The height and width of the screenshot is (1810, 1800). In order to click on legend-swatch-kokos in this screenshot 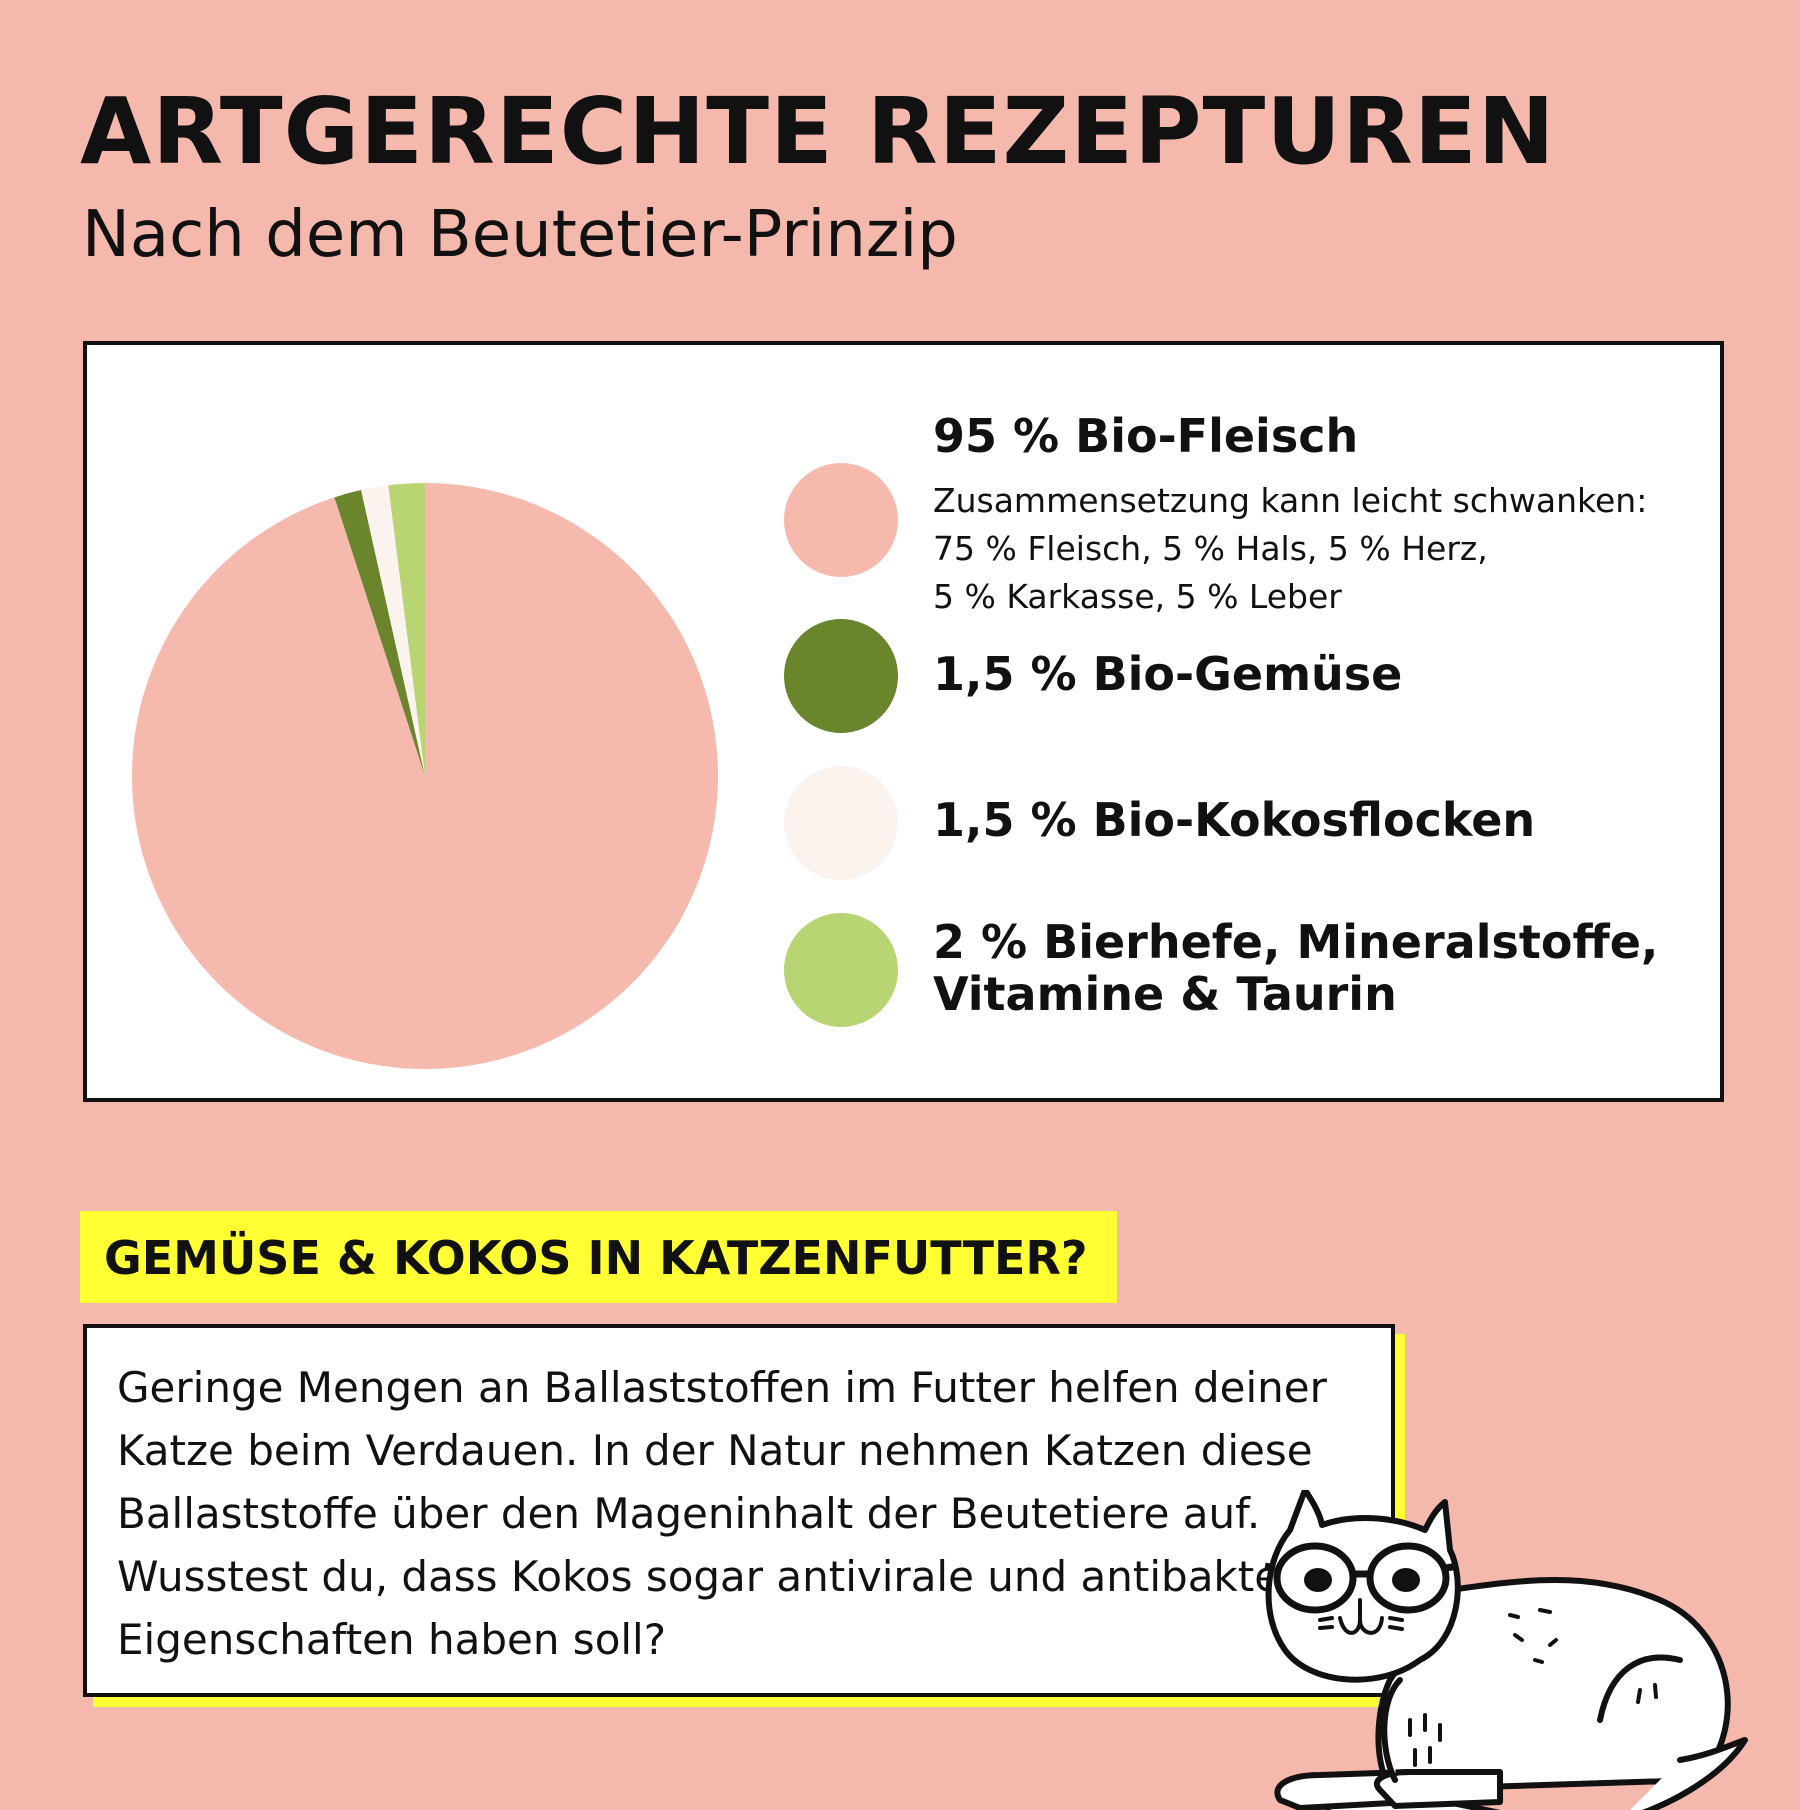, I will do `click(841, 823)`.